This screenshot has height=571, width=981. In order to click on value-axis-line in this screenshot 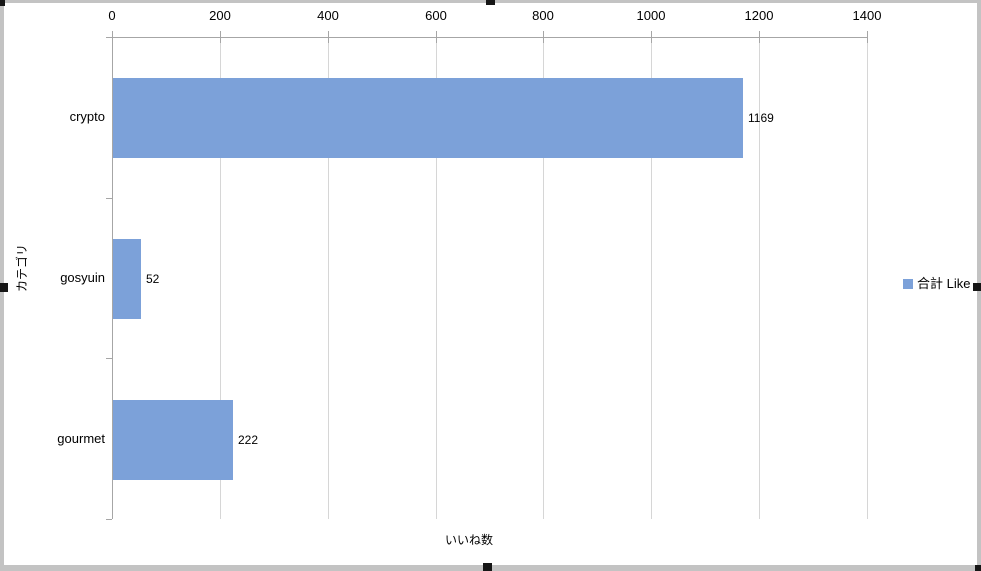, I will do `click(490, 37)`.